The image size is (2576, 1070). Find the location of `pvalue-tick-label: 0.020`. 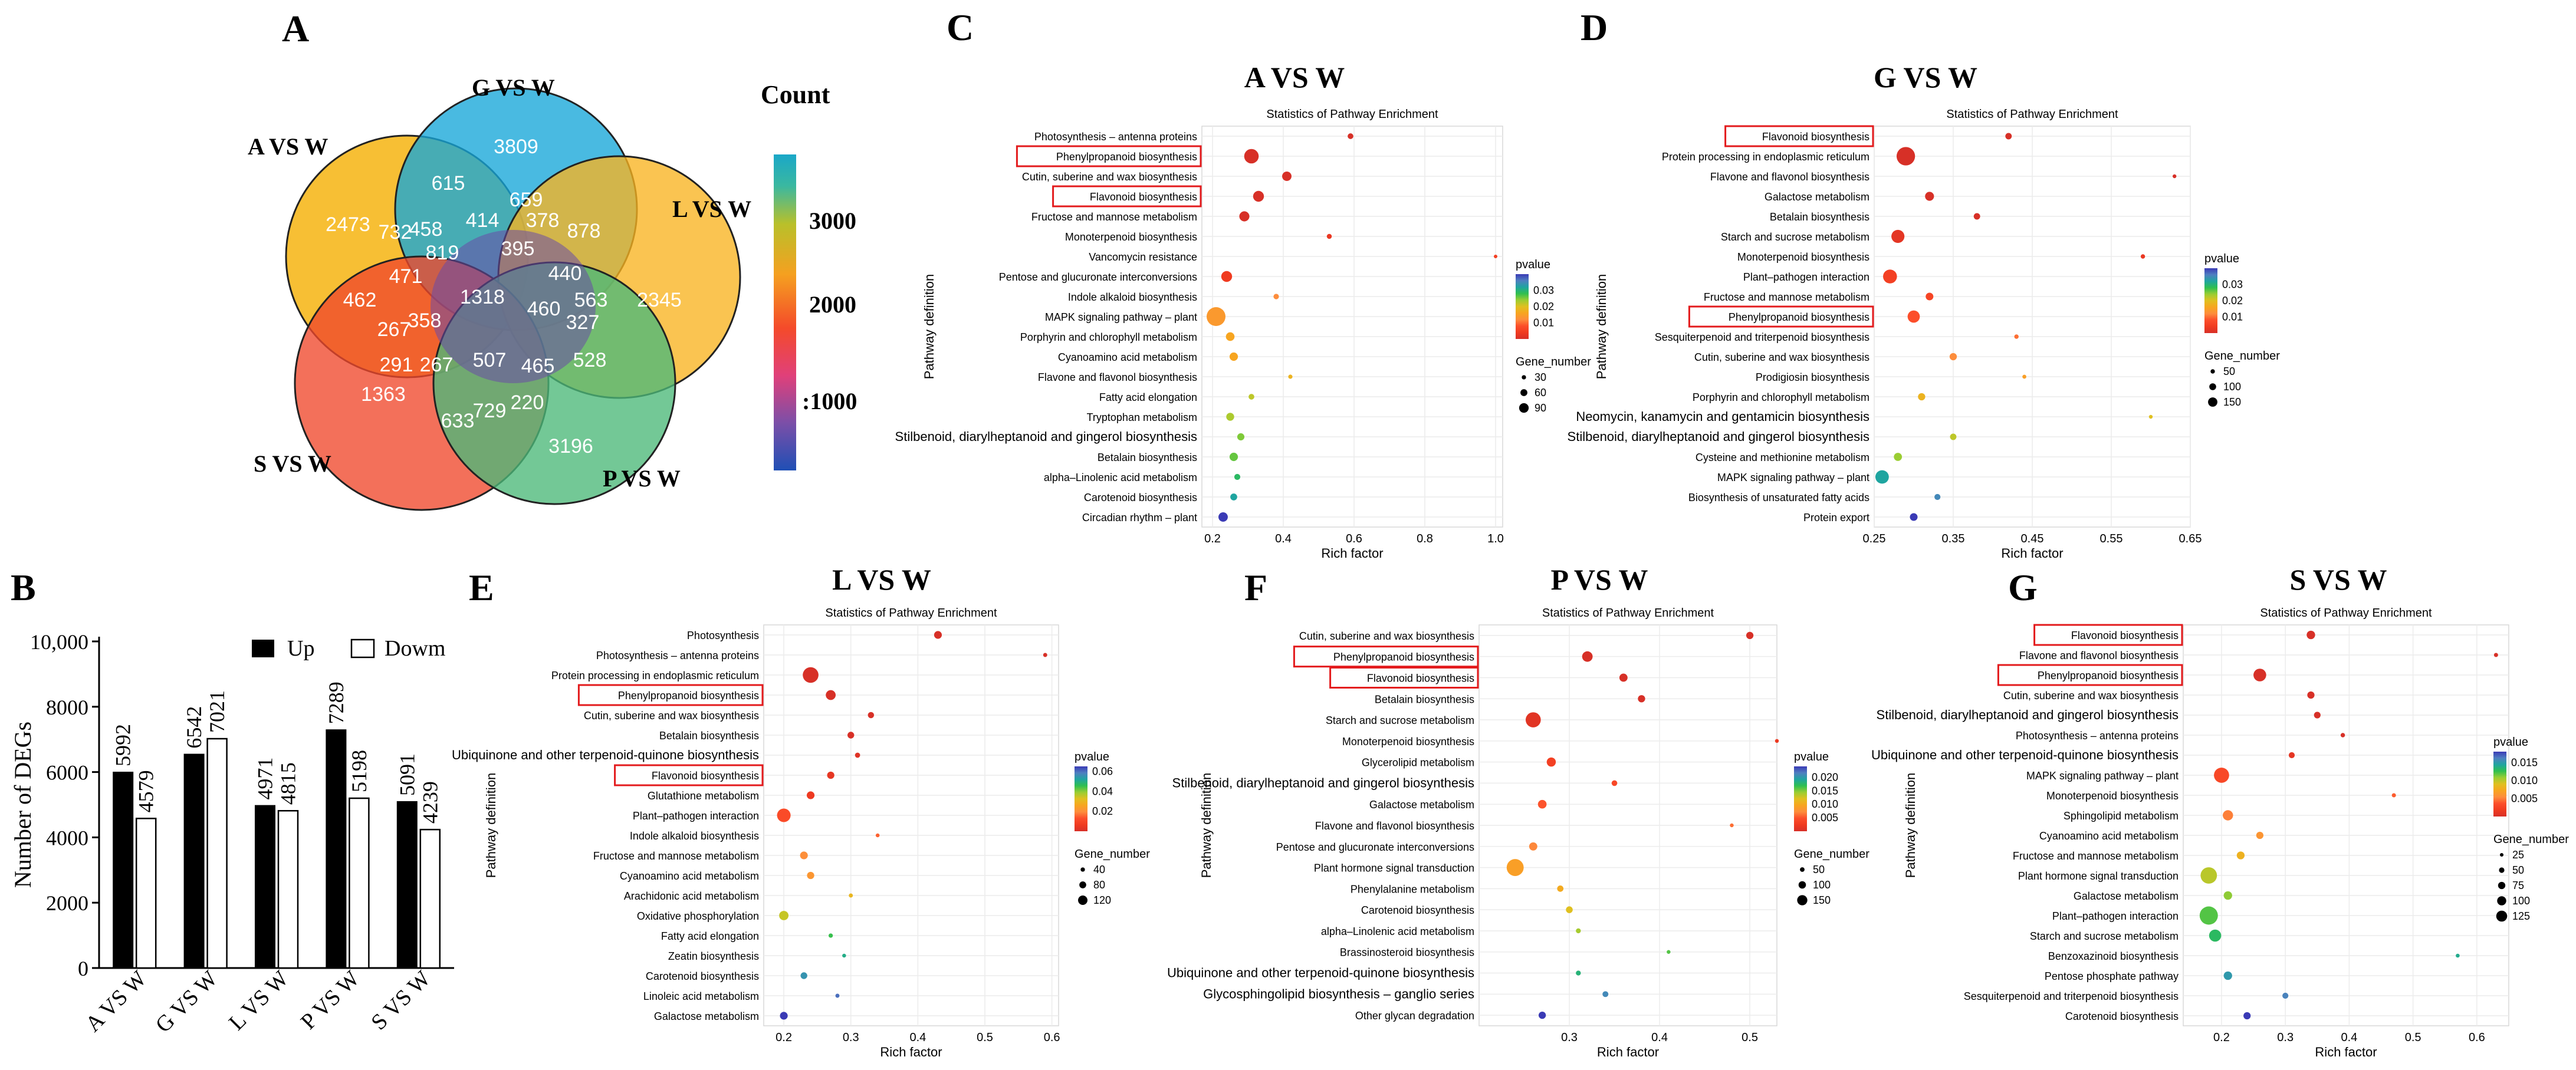

pvalue-tick-label: 0.020 is located at coordinates (1825, 777).